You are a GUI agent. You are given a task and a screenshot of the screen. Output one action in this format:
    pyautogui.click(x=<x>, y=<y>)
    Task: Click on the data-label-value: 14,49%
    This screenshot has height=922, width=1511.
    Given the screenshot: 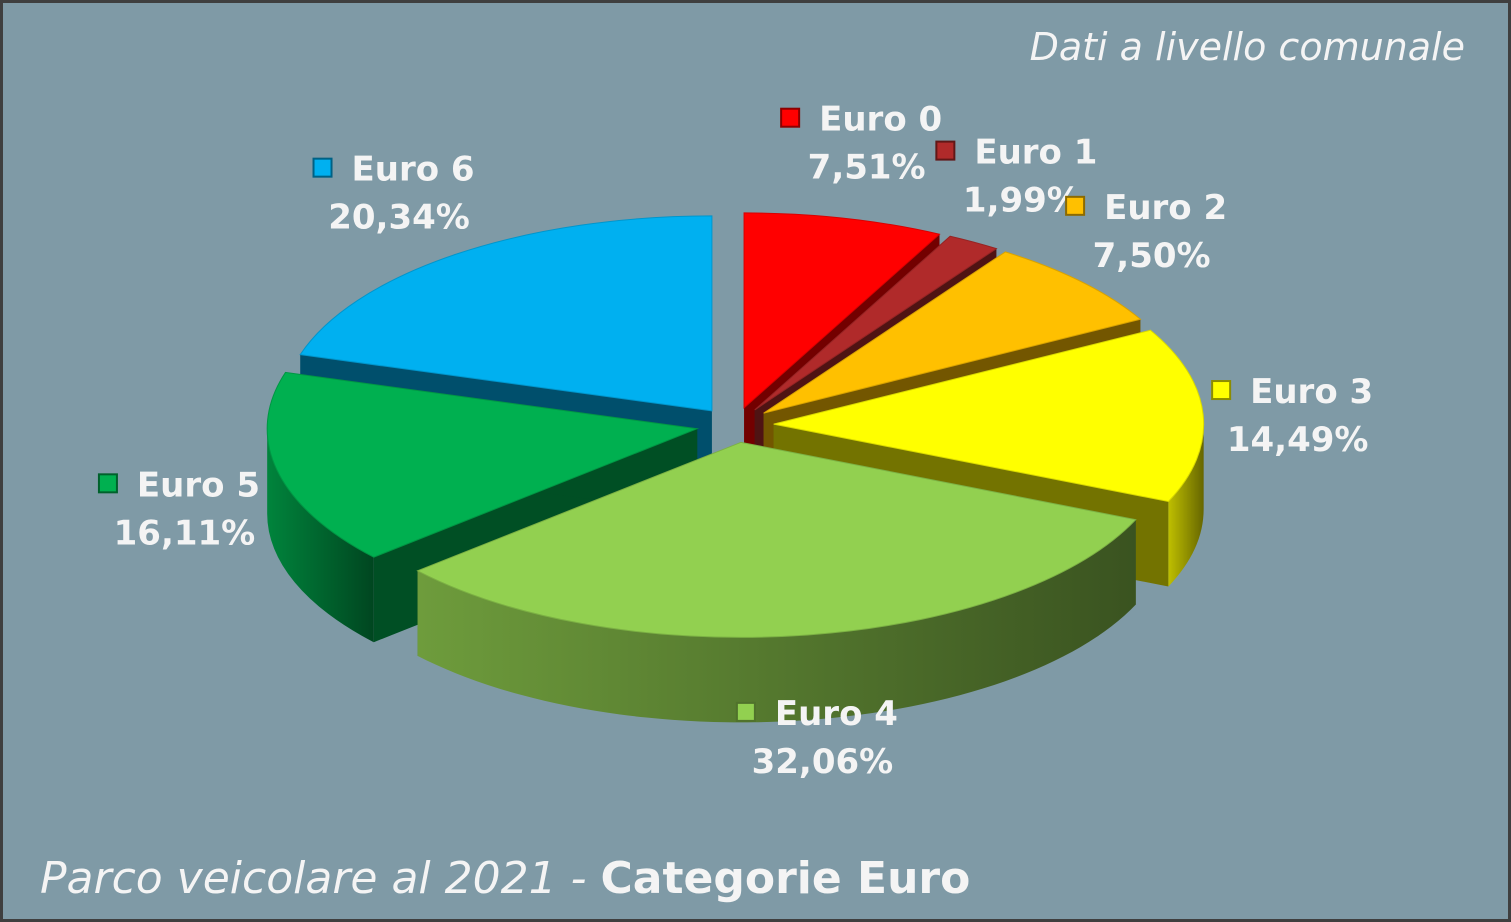 What is the action you would take?
    pyautogui.click(x=1298, y=440)
    